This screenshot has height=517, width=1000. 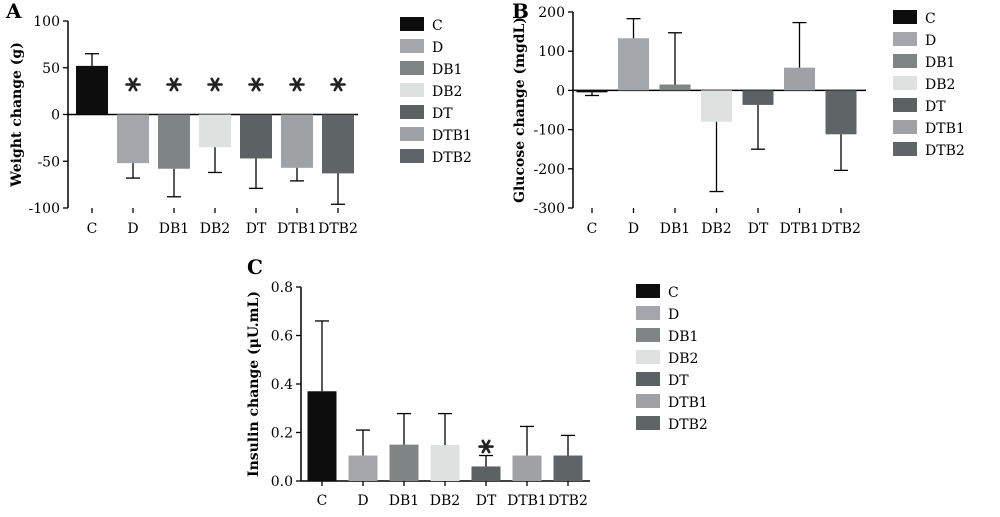 What do you see at coordinates (520, 110) in the screenshot?
I see `y-axis-label: Glucose change (mgdL)` at bounding box center [520, 110].